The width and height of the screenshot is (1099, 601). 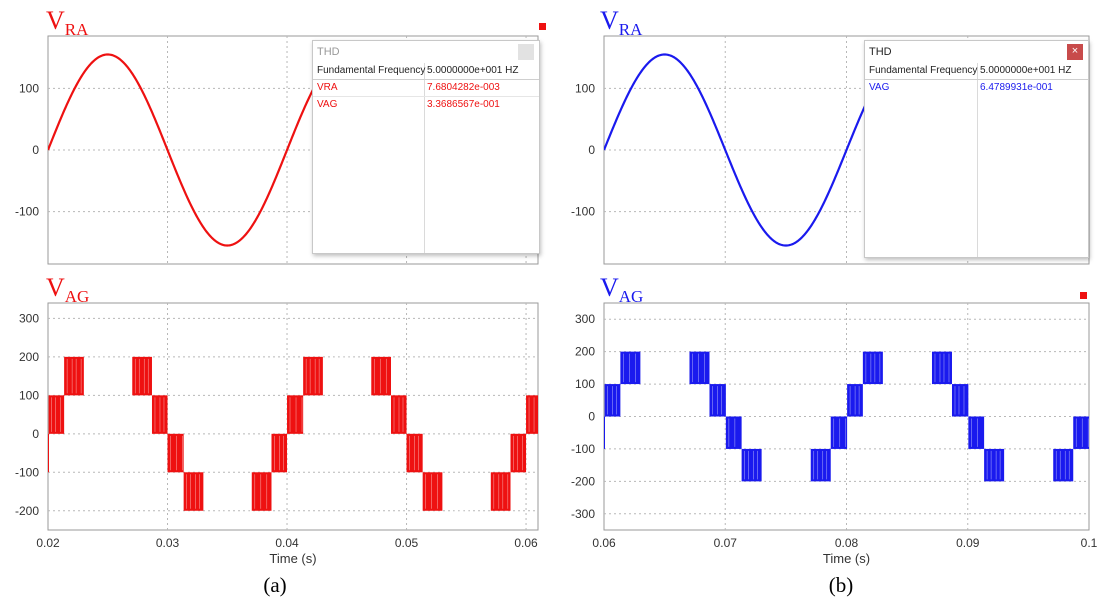 I want to click on thd-row-label: VRA, so click(x=327, y=87).